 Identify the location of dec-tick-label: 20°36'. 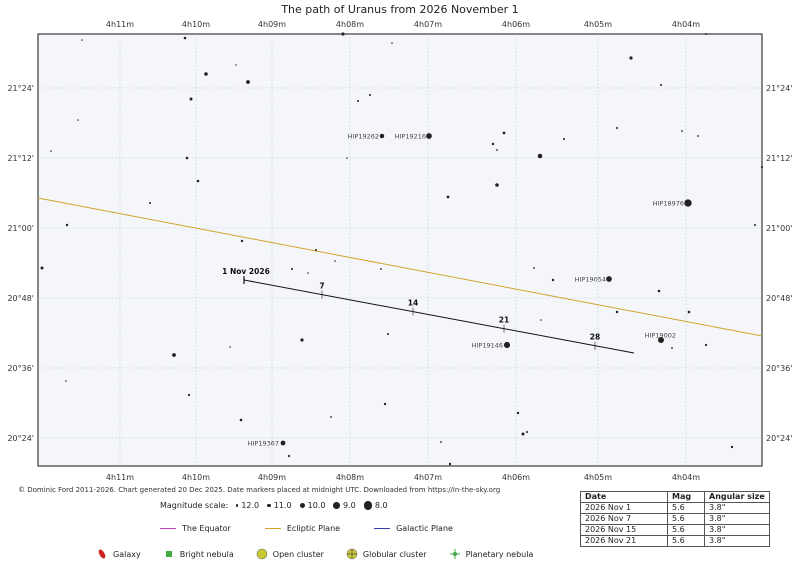
(779, 368).